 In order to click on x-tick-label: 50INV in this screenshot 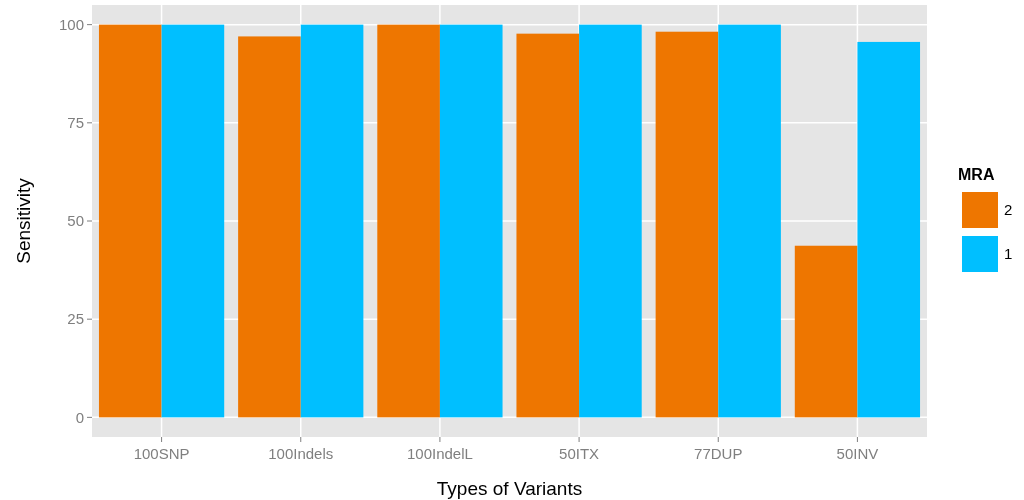, I will do `click(857, 453)`.